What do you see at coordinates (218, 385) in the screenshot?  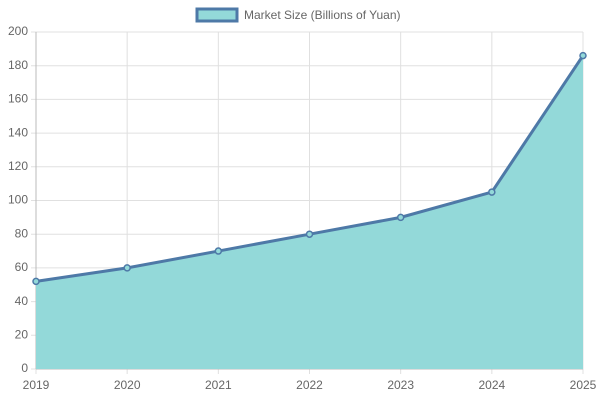 I see `x-tick-label: 2021` at bounding box center [218, 385].